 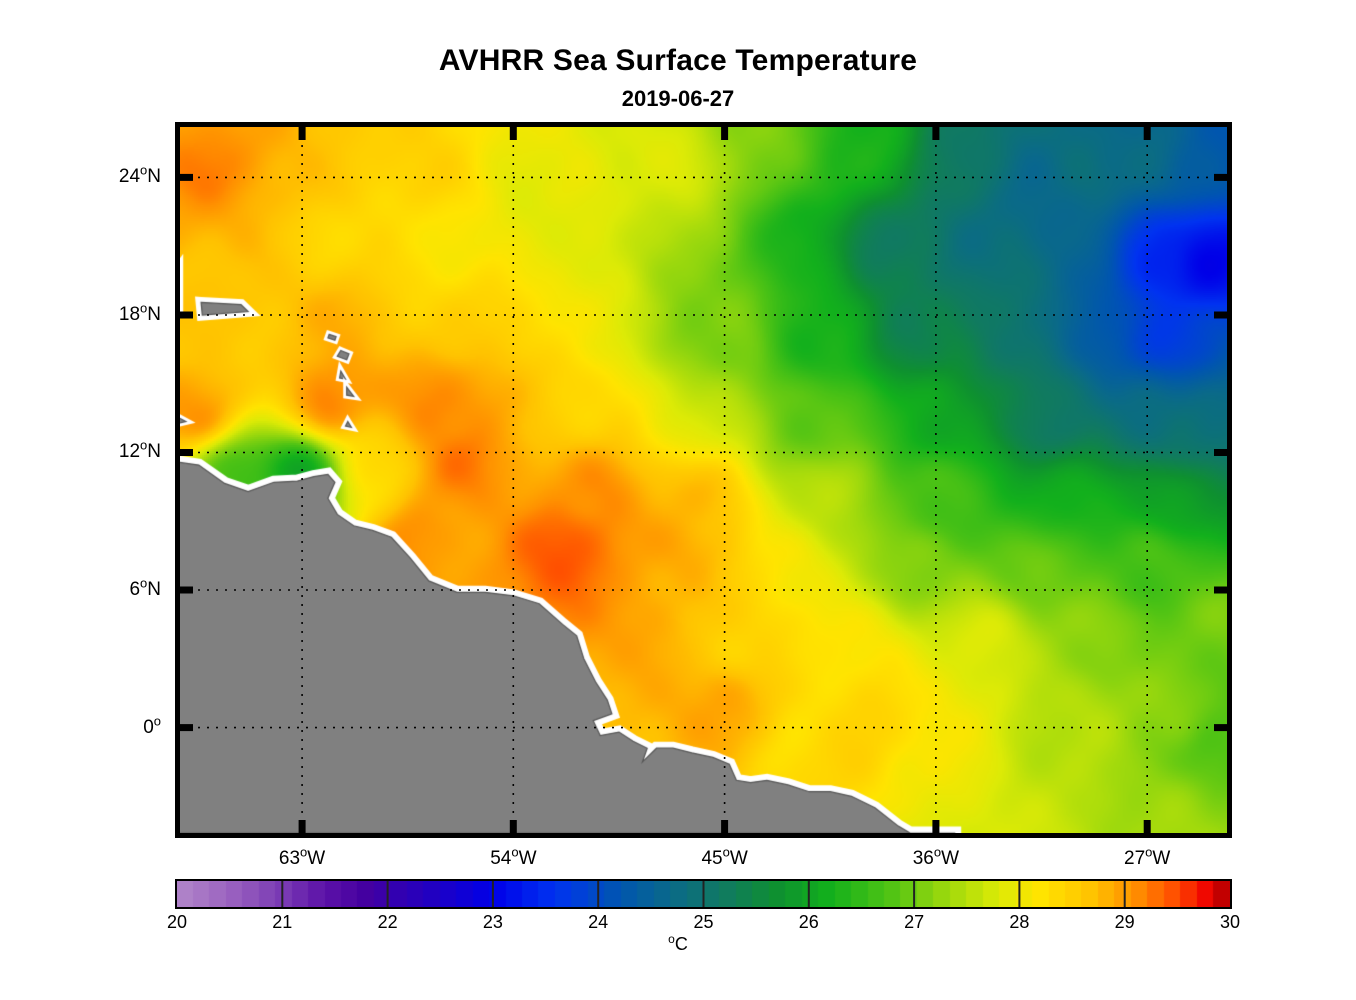 What do you see at coordinates (282, 922) in the screenshot?
I see `colorbar-tick-21: 21` at bounding box center [282, 922].